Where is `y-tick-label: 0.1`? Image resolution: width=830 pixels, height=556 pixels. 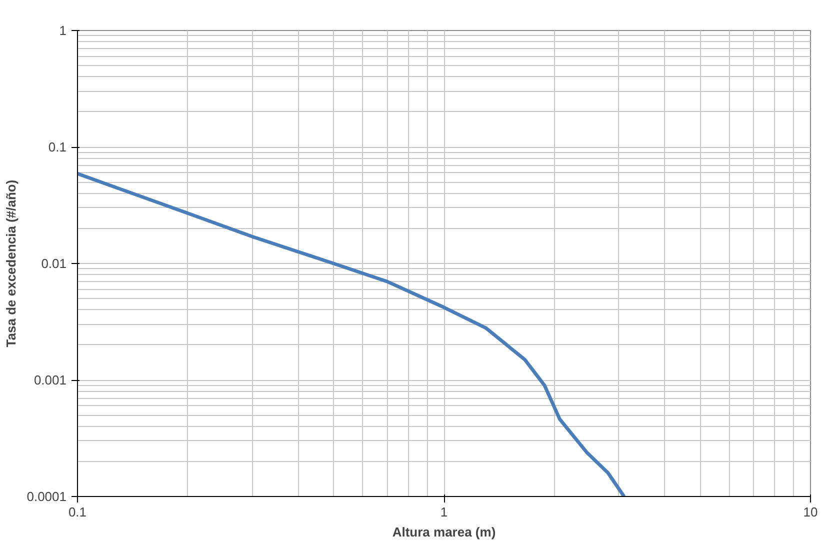
y-tick-label: 0.1 is located at coordinates (57, 147).